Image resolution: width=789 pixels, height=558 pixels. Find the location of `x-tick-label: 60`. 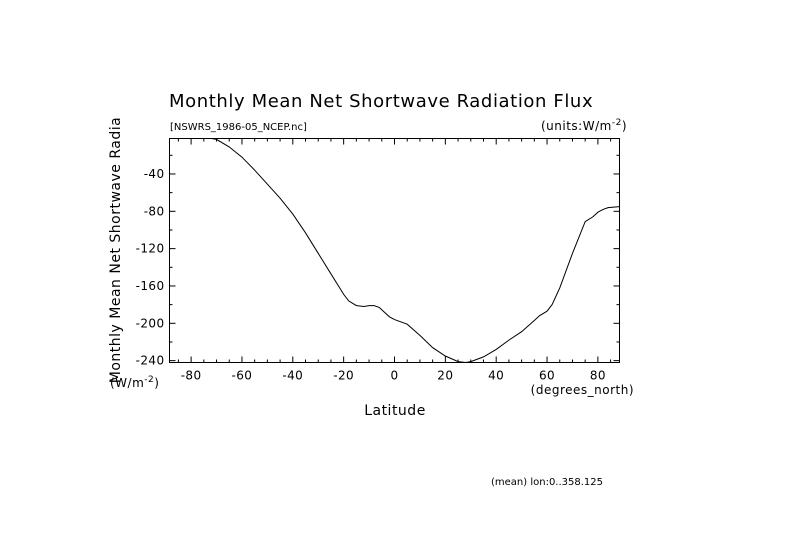

x-tick-label: 60 is located at coordinates (547, 376).